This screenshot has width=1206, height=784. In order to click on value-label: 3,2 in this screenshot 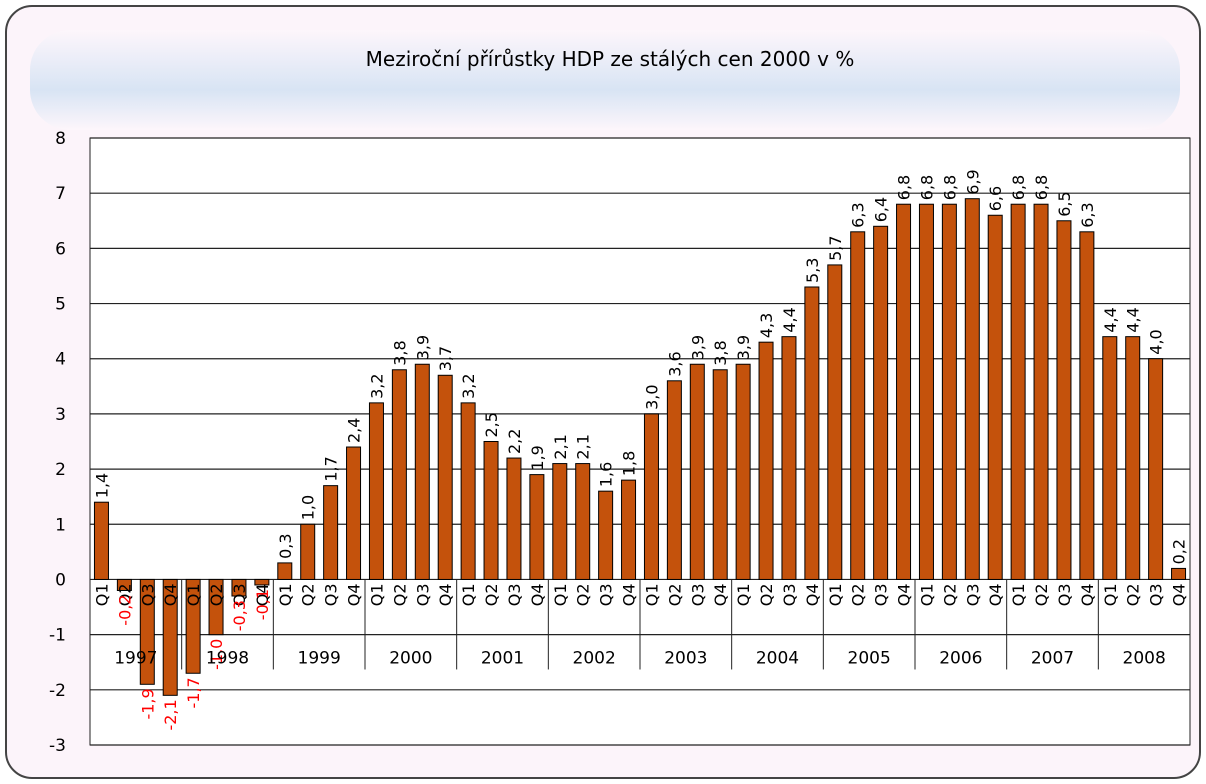, I will do `click(376, 385)`.